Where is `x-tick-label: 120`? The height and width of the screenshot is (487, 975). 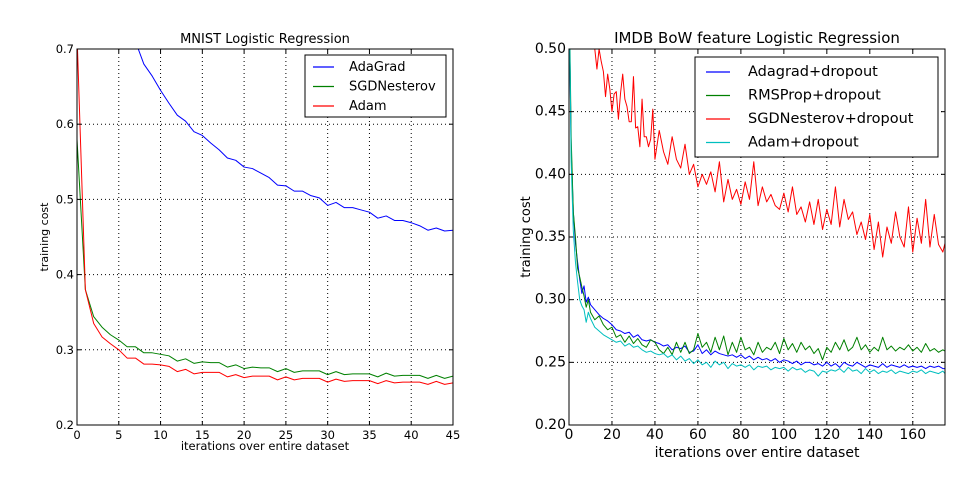
x-tick-label: 120 is located at coordinates (826, 435).